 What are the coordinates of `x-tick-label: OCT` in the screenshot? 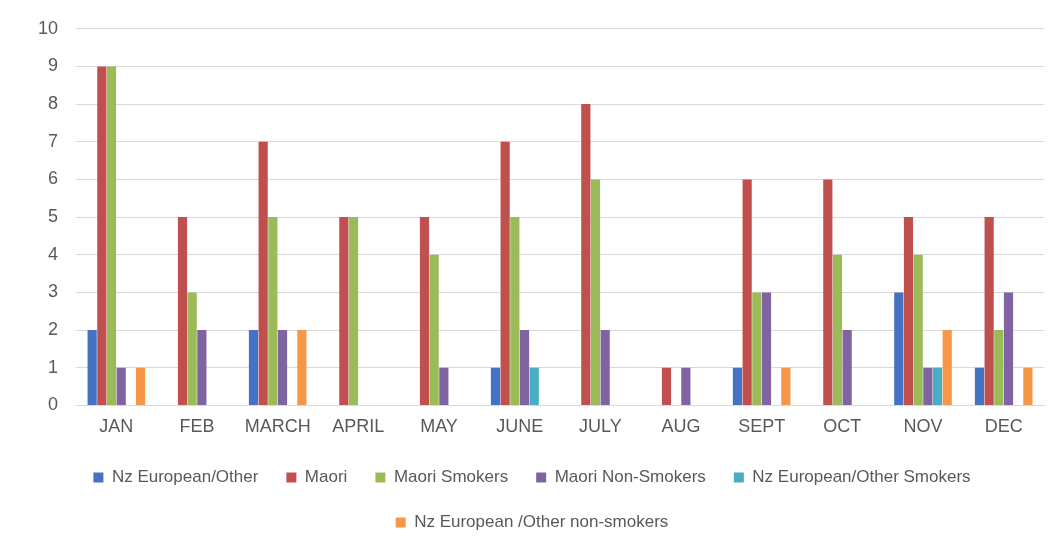 It's located at (842, 426).